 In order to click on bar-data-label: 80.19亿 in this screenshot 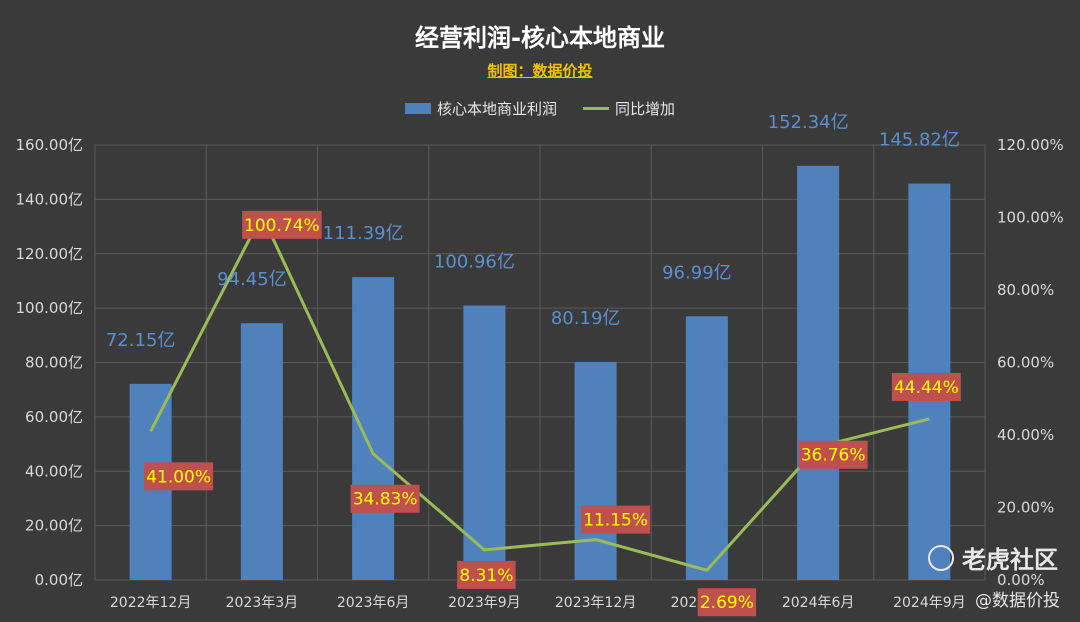, I will do `click(586, 318)`.